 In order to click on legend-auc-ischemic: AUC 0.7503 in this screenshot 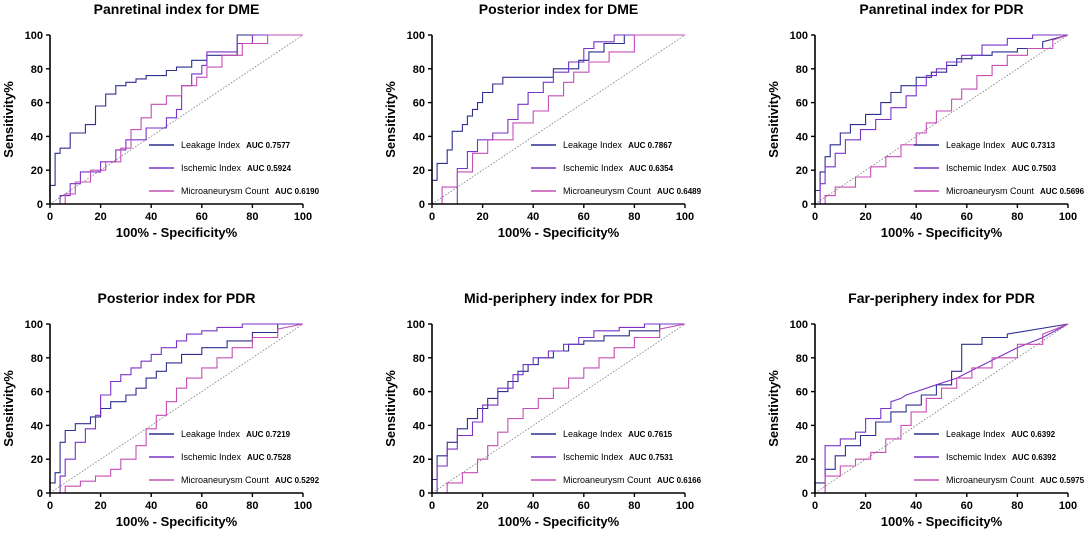, I will do `click(1034, 168)`.